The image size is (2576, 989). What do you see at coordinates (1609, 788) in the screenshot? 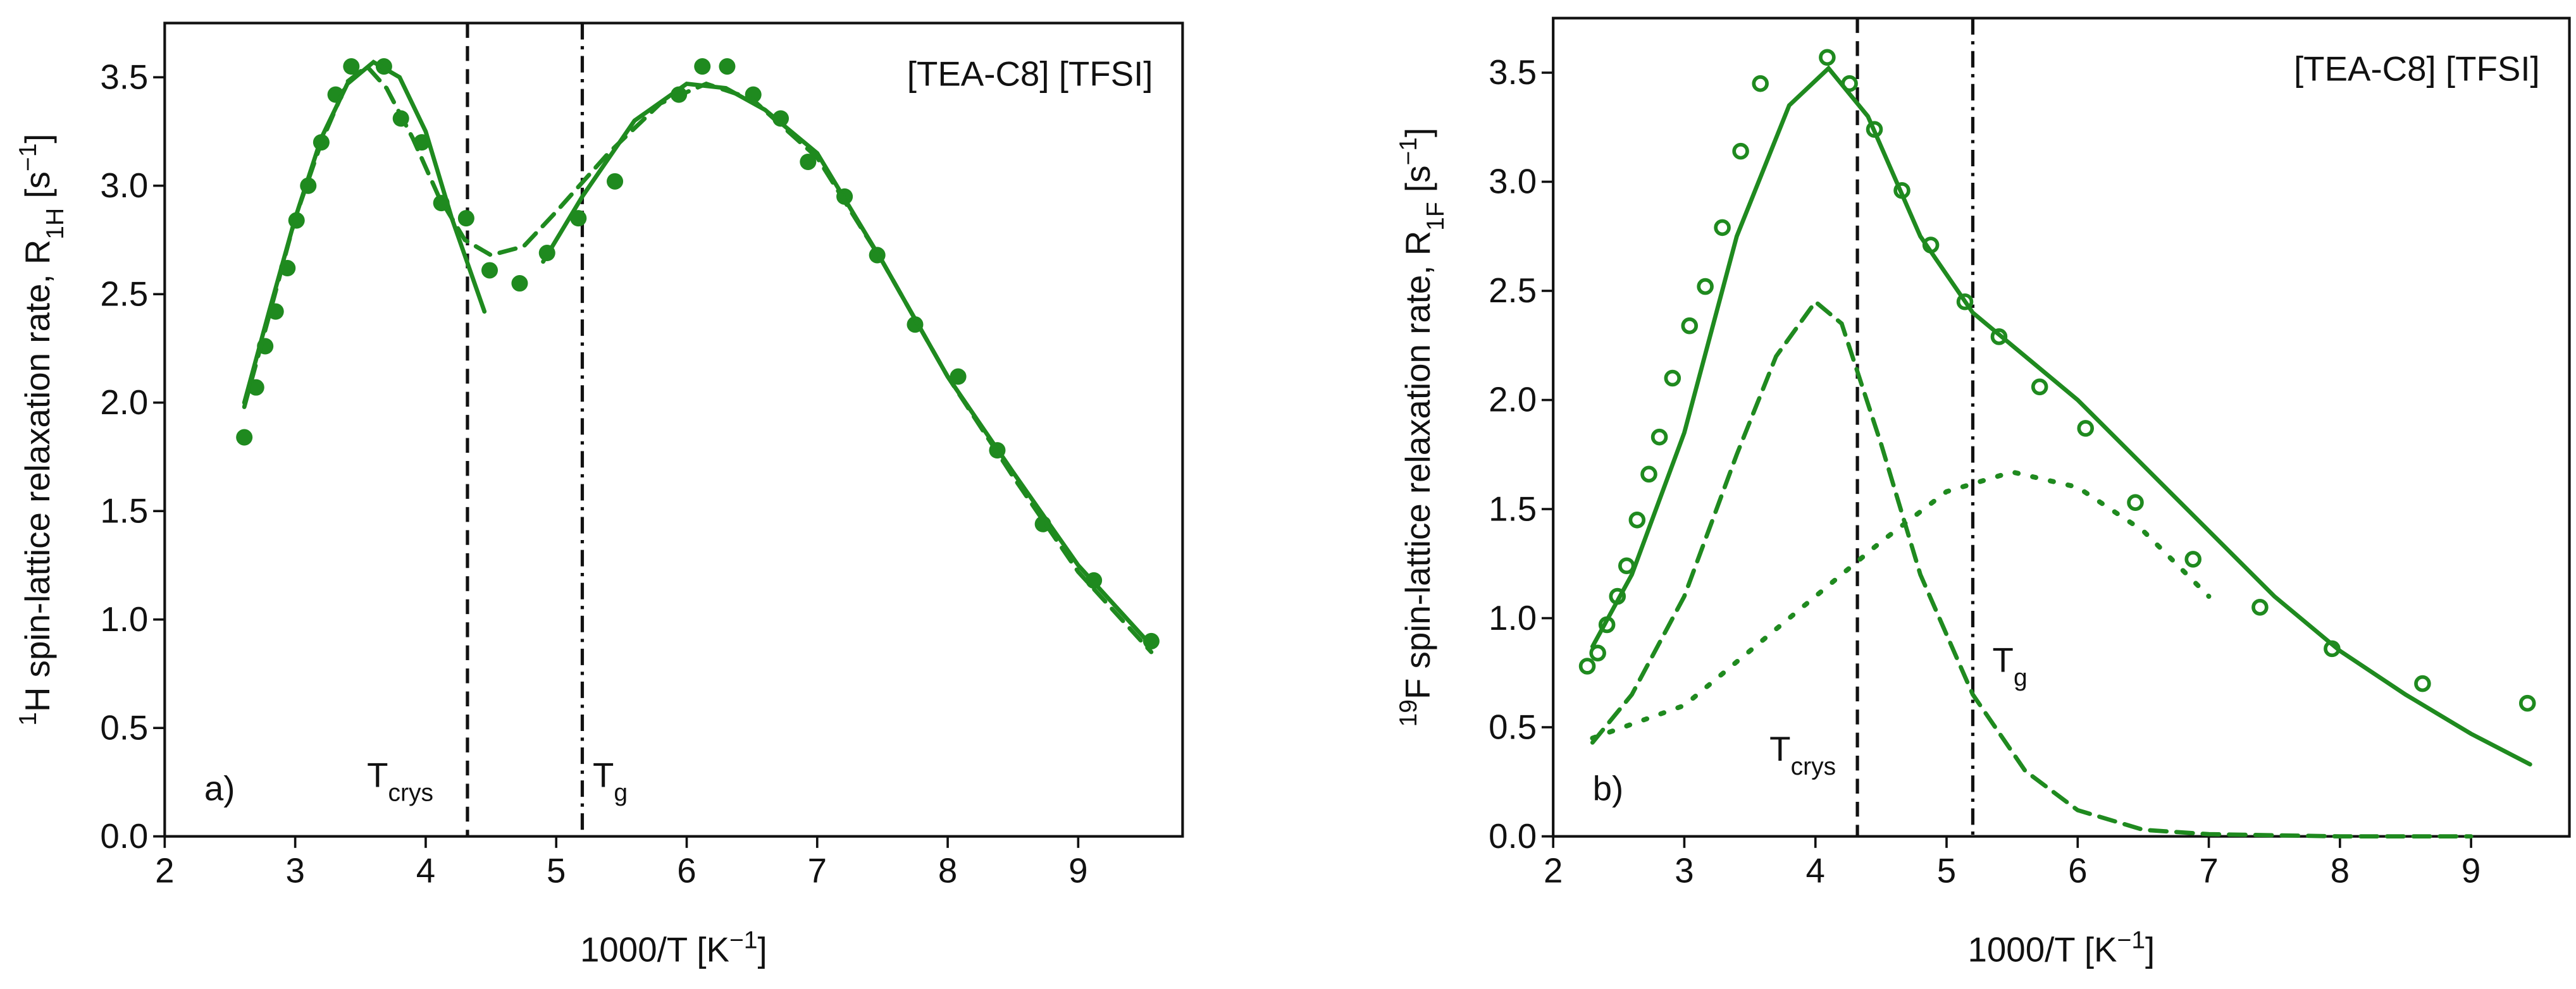
I see `panel-label: b)` at bounding box center [1609, 788].